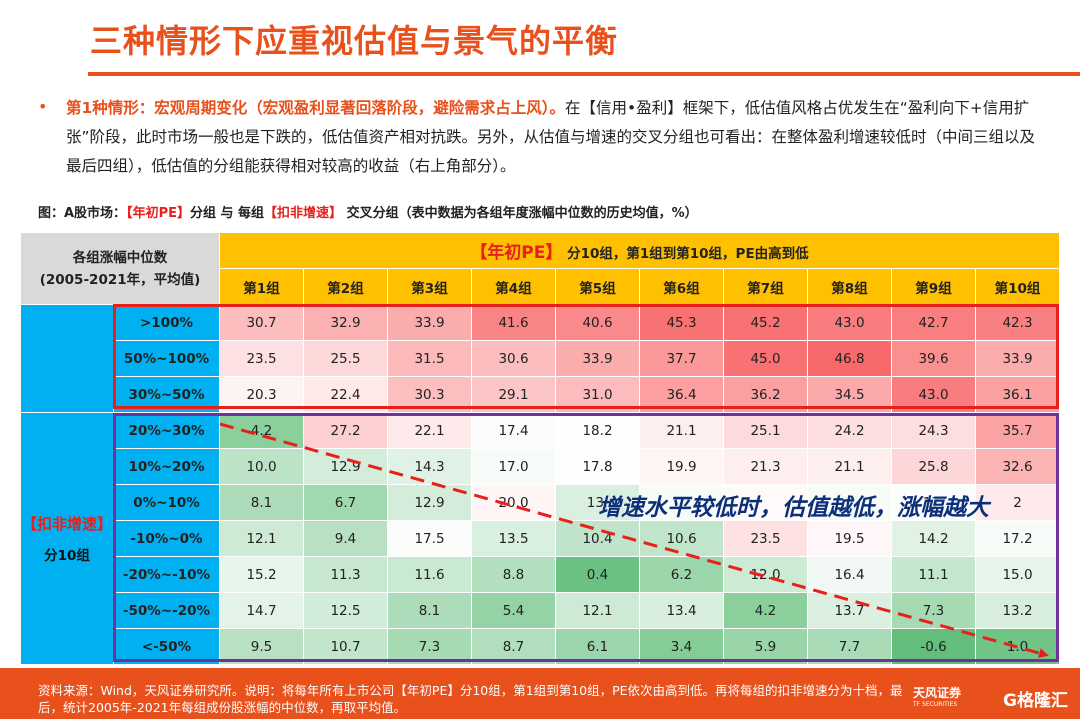 The image size is (1080, 719). I want to click on table-cell: 27.2, so click(345, 430).